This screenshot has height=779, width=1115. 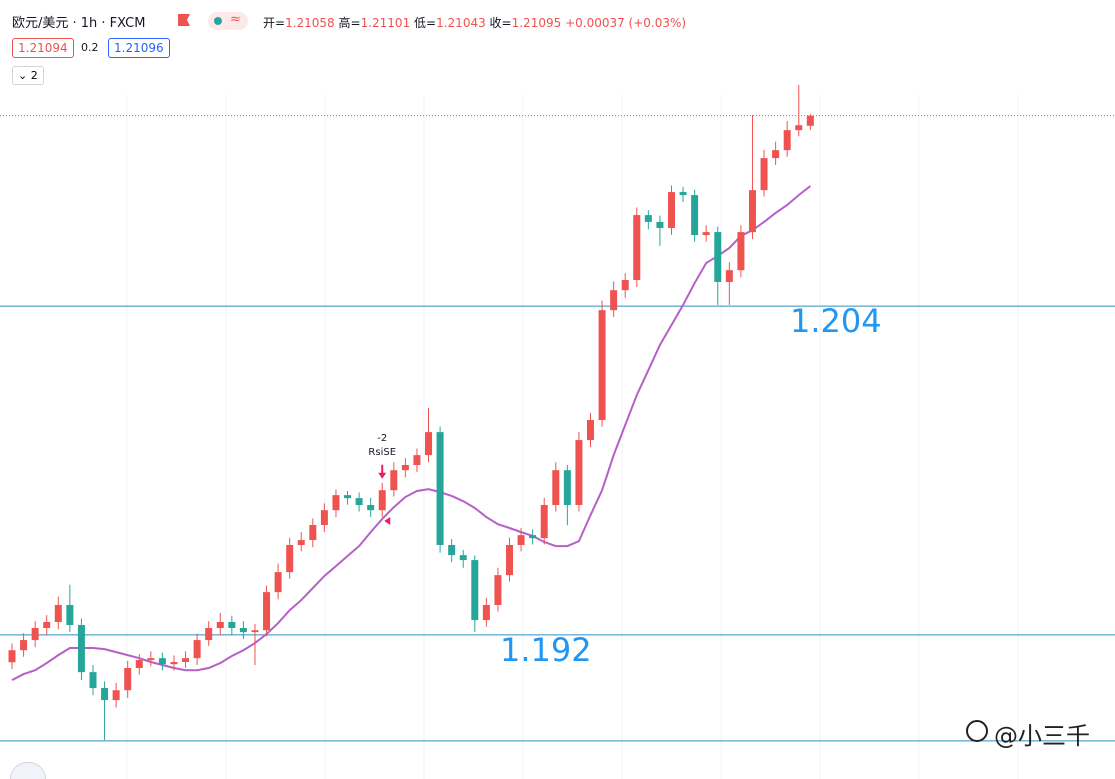 What do you see at coordinates (425, 23) in the screenshot?
I see `ohlc-label: 低=` at bounding box center [425, 23].